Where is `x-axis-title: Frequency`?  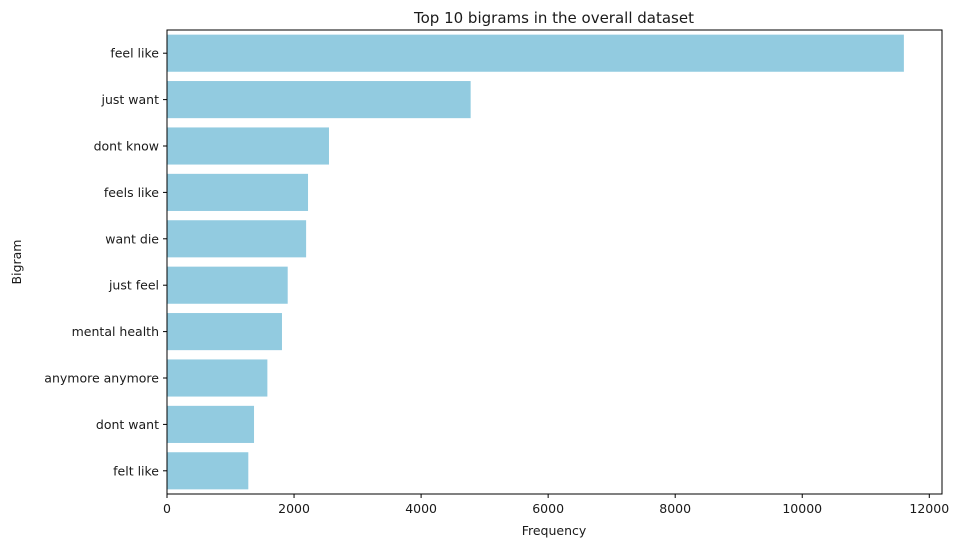
x-axis-title: Frequency is located at coordinates (554, 530).